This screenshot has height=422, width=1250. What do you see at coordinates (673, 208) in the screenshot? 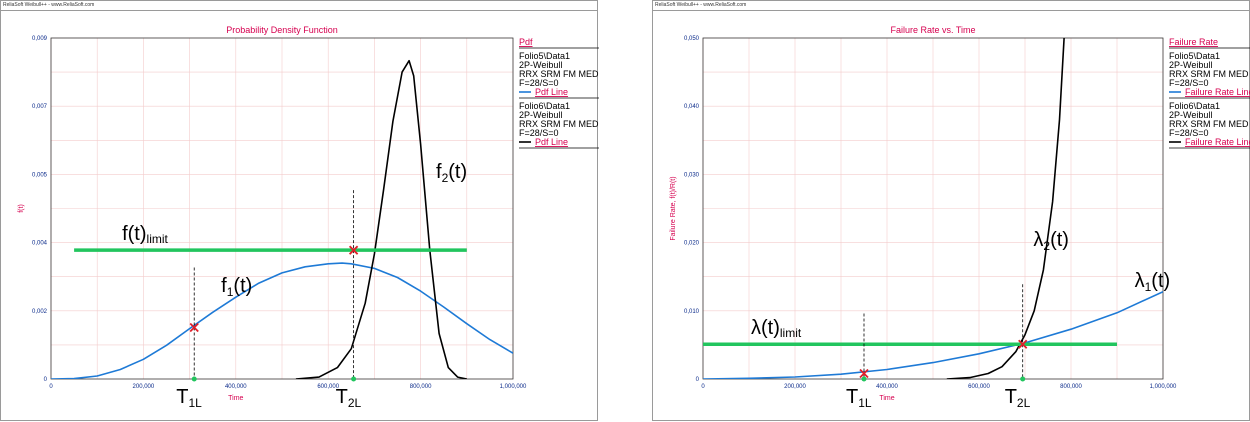
I see `y-axis-label: Failure Rate, f(t)/R(t)` at bounding box center [673, 208].